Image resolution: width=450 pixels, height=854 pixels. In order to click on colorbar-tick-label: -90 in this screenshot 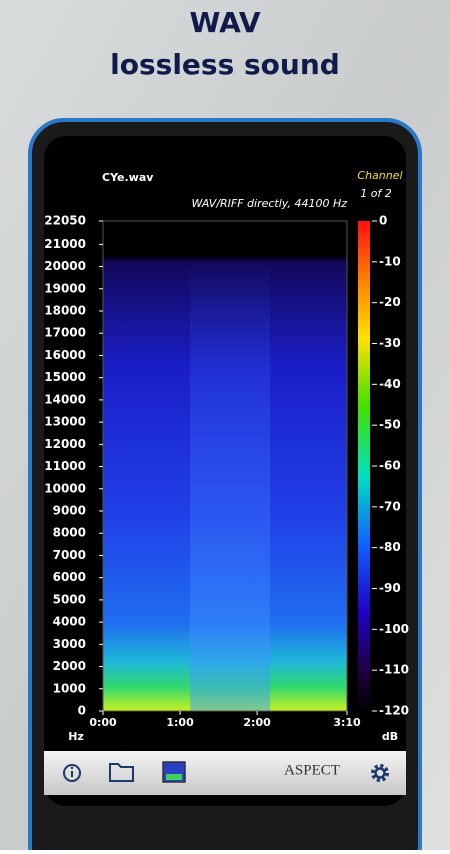, I will do `click(390, 588)`.